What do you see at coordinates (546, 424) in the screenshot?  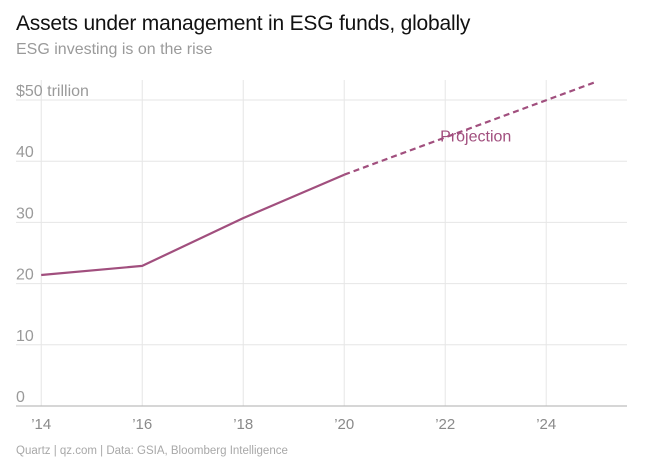 I see `x-tick-label: ’24` at bounding box center [546, 424].